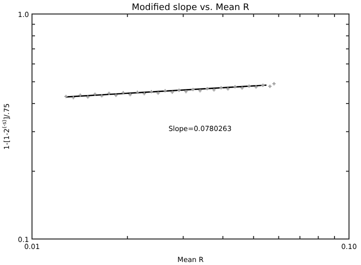 Image resolution: width=361 pixels, height=265 pixels. I want to click on chart-title: Modified slope vs. Mean R, so click(191, 8).